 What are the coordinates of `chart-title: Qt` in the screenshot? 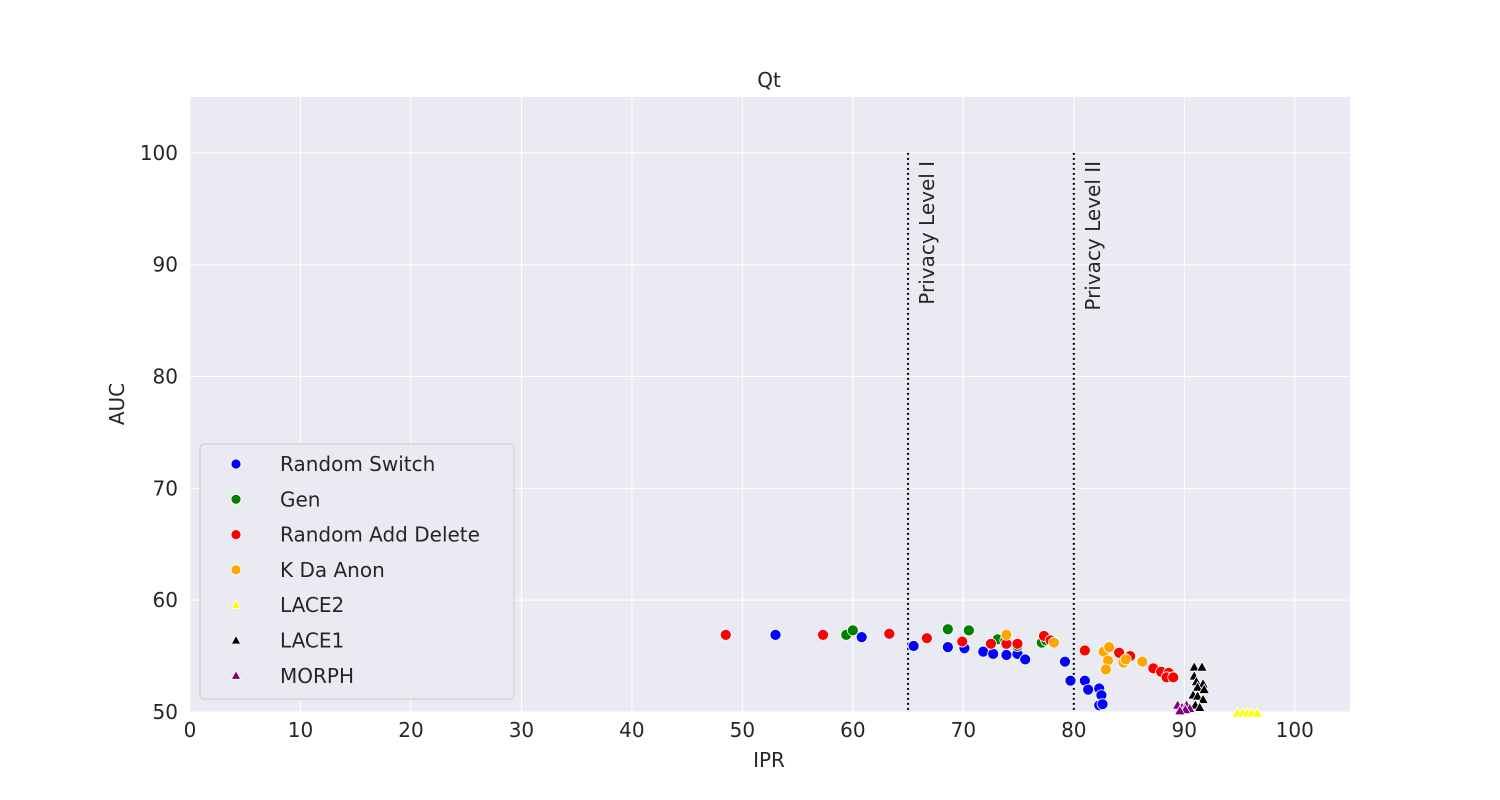 It's located at (769, 80).